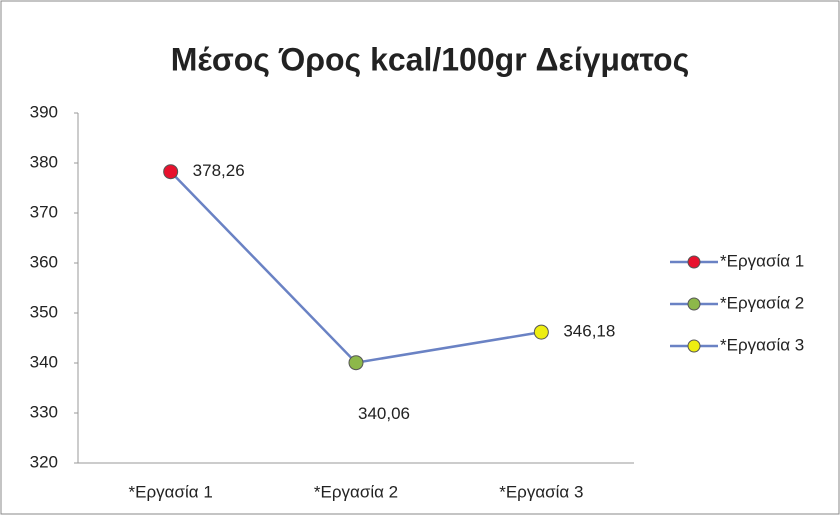 Image resolution: width=840 pixels, height=515 pixels. Describe the element at coordinates (44, 411) in the screenshot. I see `y-tick-label: 330` at that location.